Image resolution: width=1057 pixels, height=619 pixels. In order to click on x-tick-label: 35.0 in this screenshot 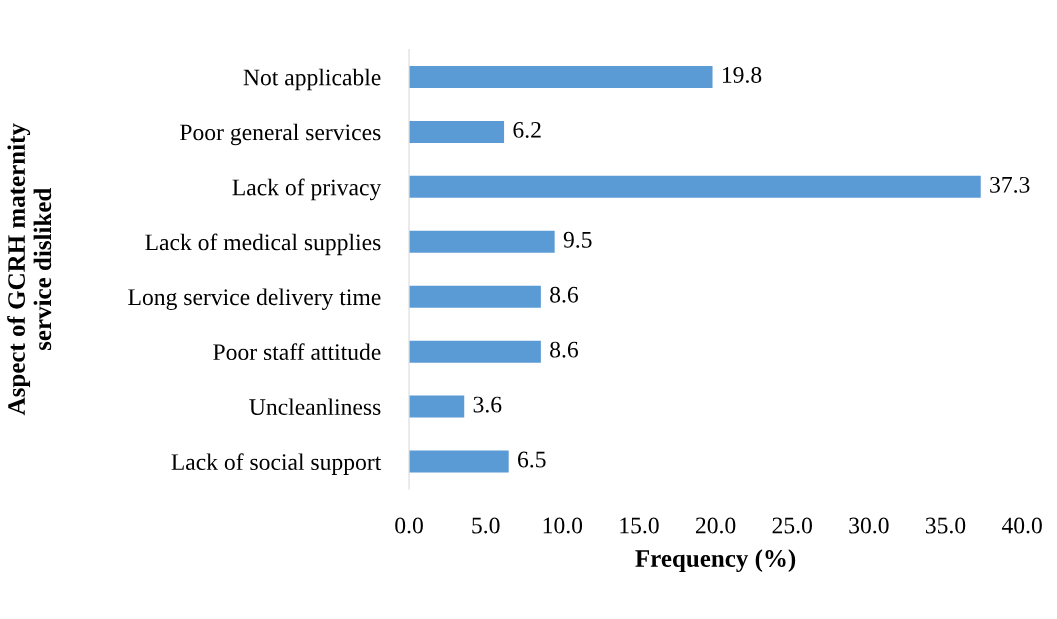, I will do `click(945, 525)`.